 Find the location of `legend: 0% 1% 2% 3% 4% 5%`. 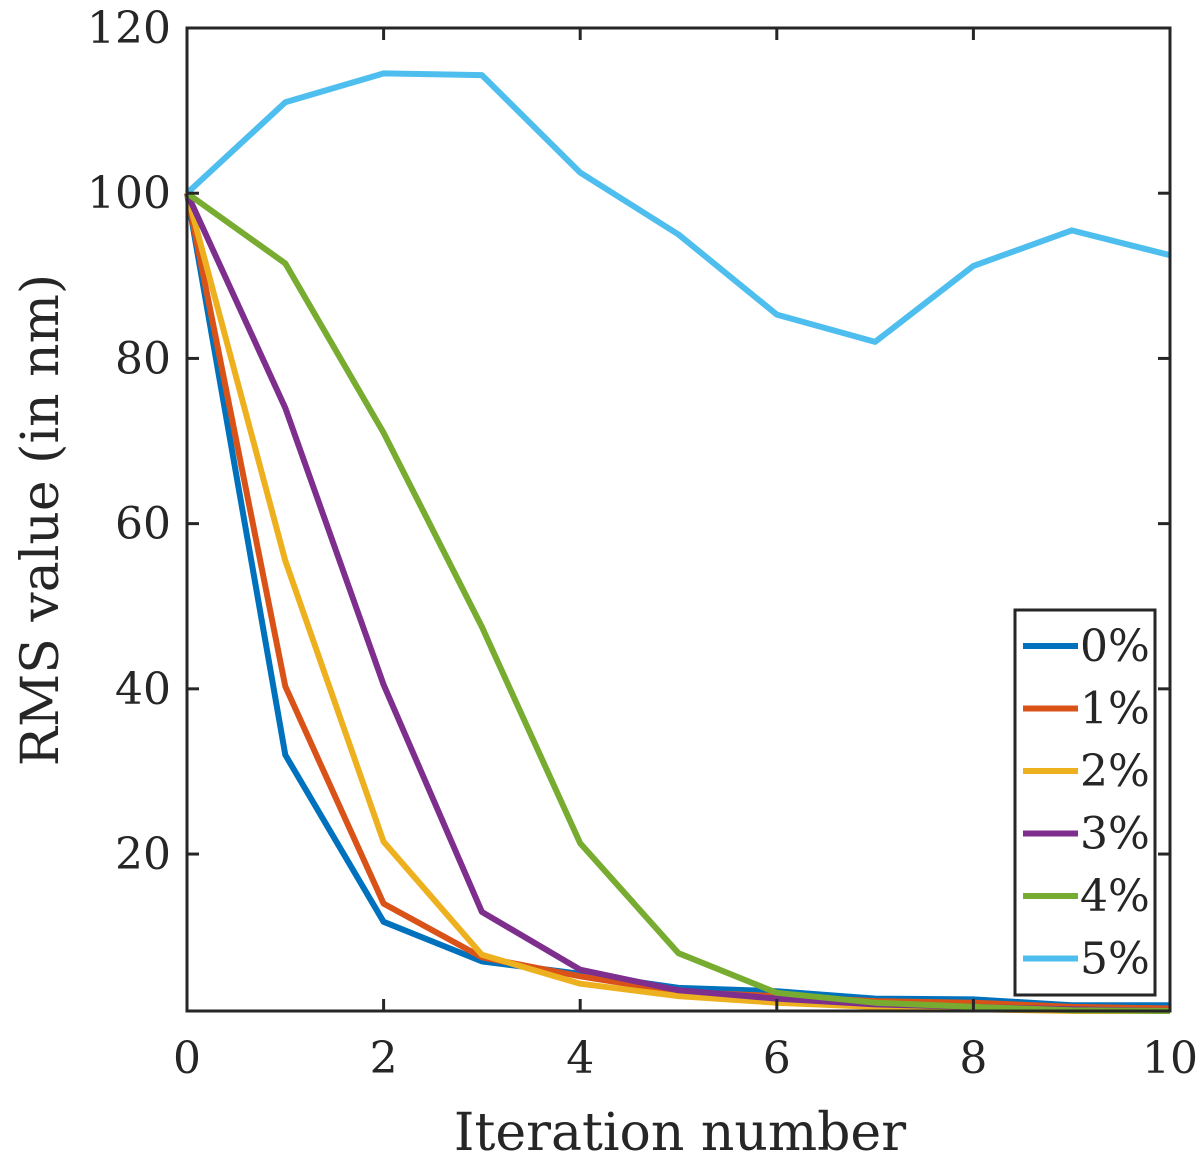

legend: 0% 1% 2% 3% 4% 5% is located at coordinates (1085, 802).